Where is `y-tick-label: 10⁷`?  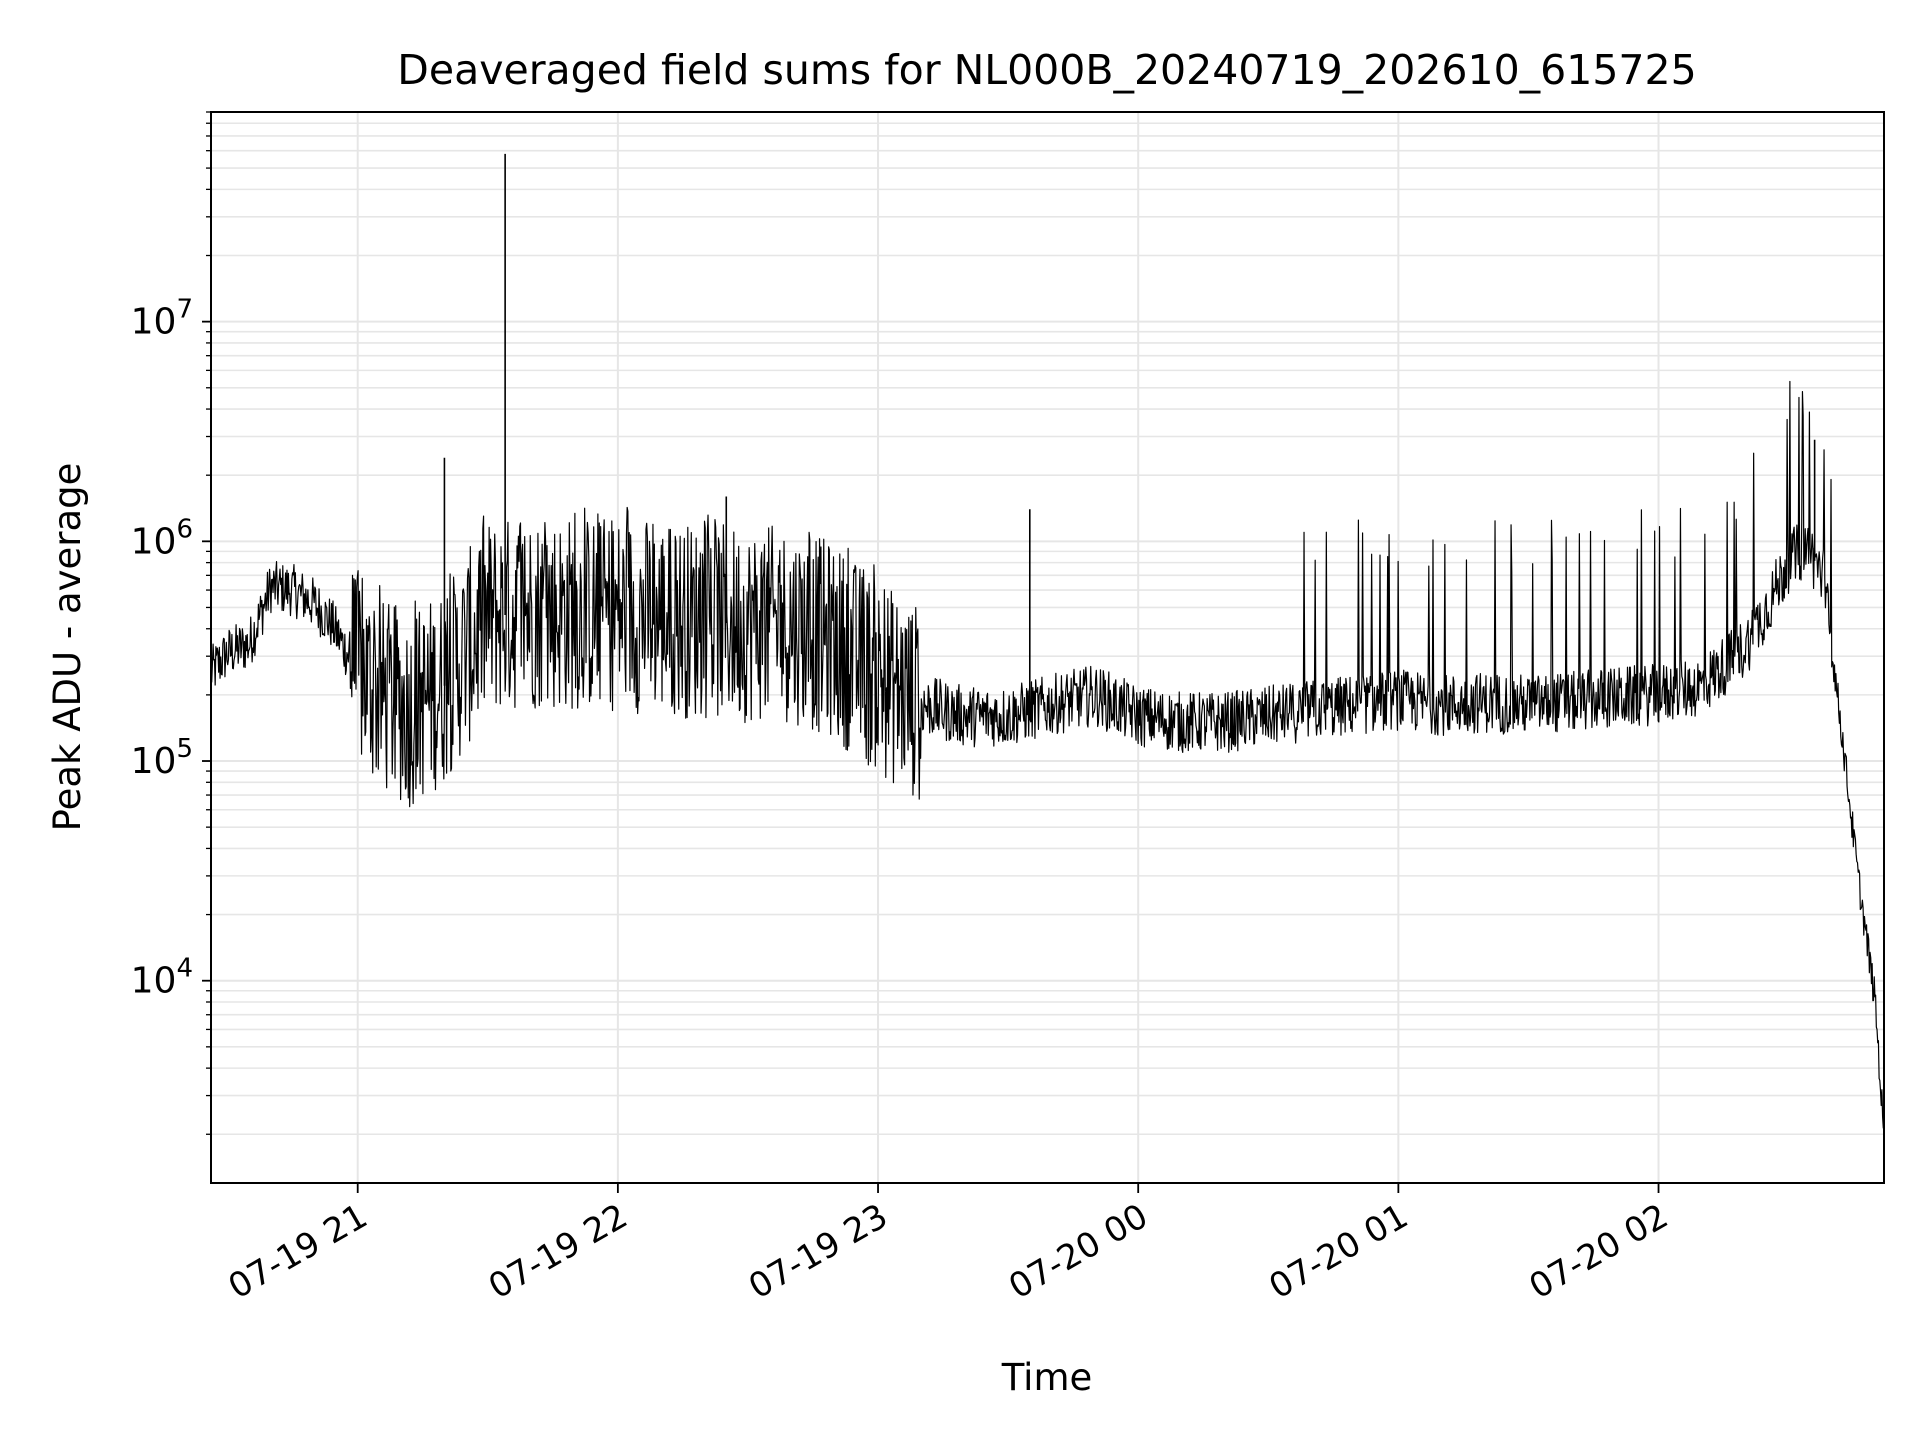
y-tick-label: 10⁷ is located at coordinates (162, 319).